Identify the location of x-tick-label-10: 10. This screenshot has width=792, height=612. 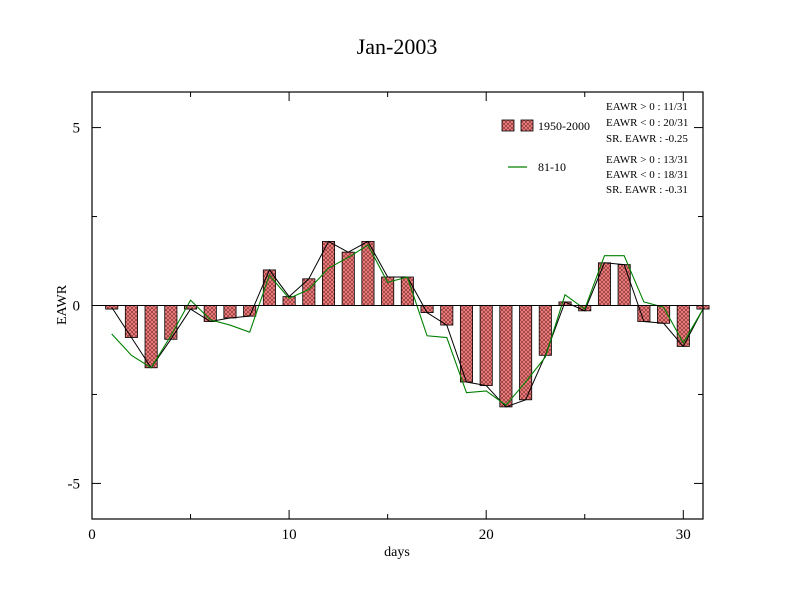
(289, 535).